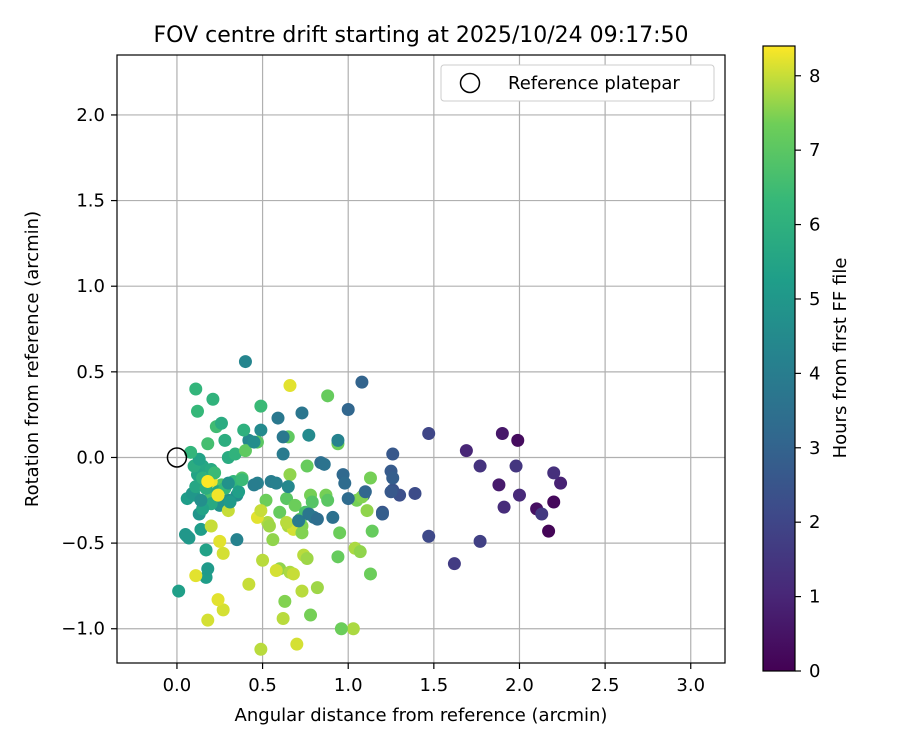 The image size is (900, 750). What do you see at coordinates (32, 359) in the screenshot?
I see `y-axis-label: Rotation from reference (arcmin)` at bounding box center [32, 359].